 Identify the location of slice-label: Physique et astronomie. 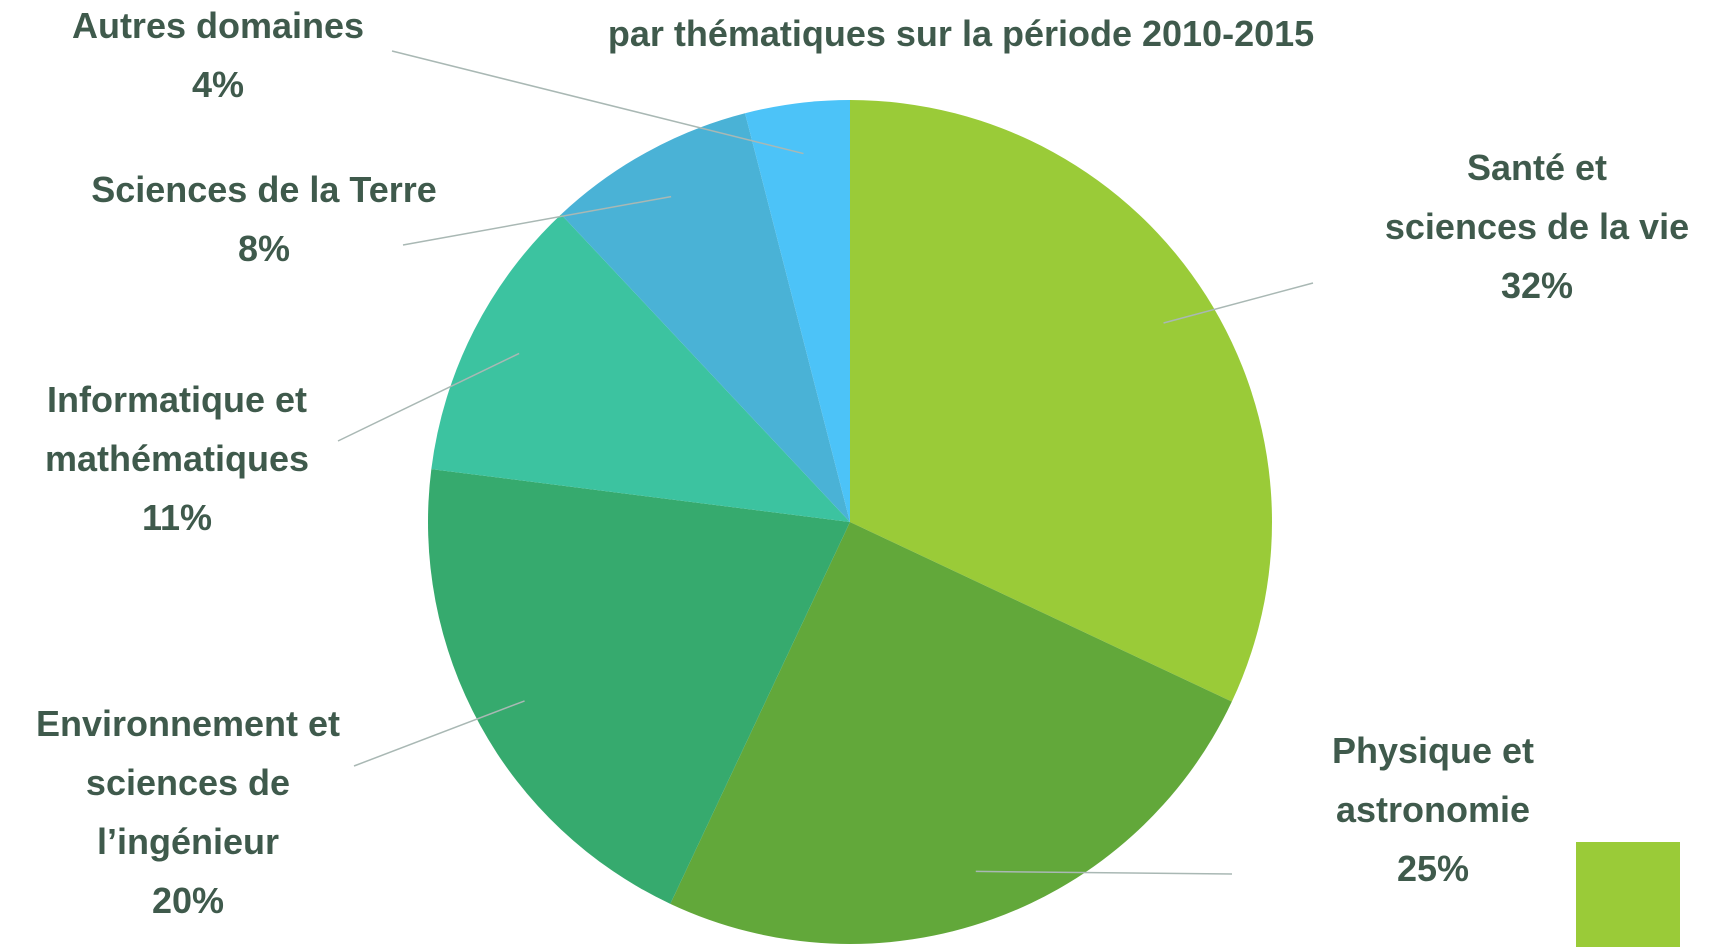
(1433, 780).